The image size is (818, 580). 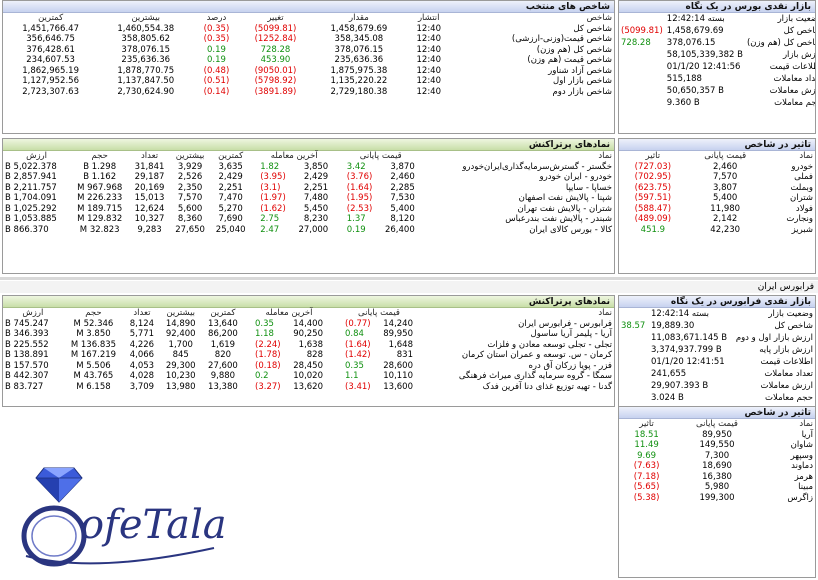 What do you see at coordinates (380, 198) in the screenshot?
I see `close-price-cell: 7,530 (1.95)` at bounding box center [380, 198].